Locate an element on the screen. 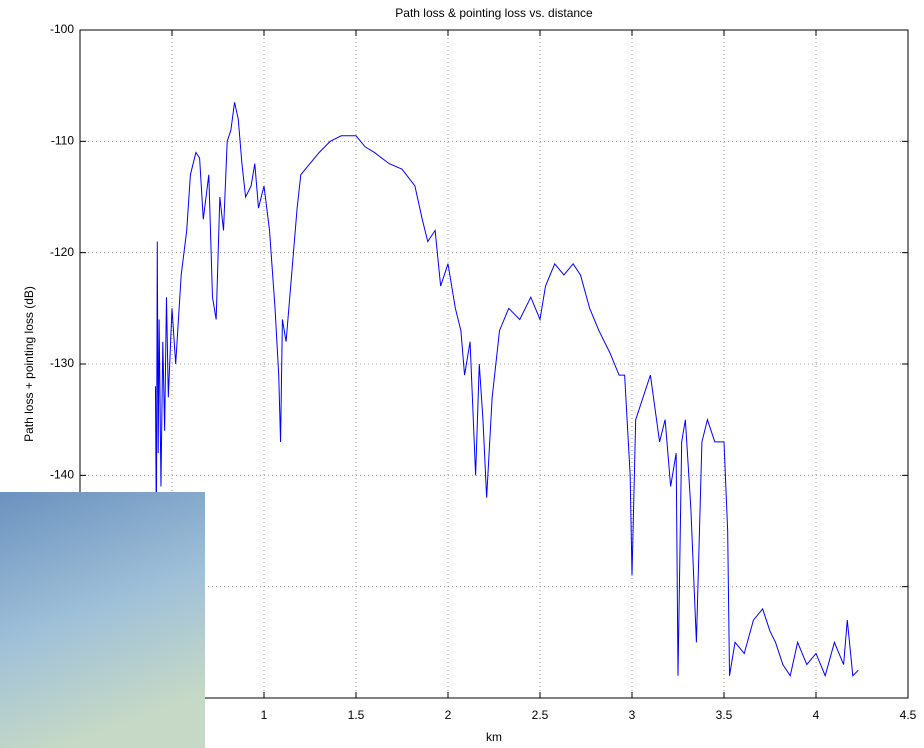 The width and height of the screenshot is (924, 748). x-tick-label: 1 is located at coordinates (264, 715).